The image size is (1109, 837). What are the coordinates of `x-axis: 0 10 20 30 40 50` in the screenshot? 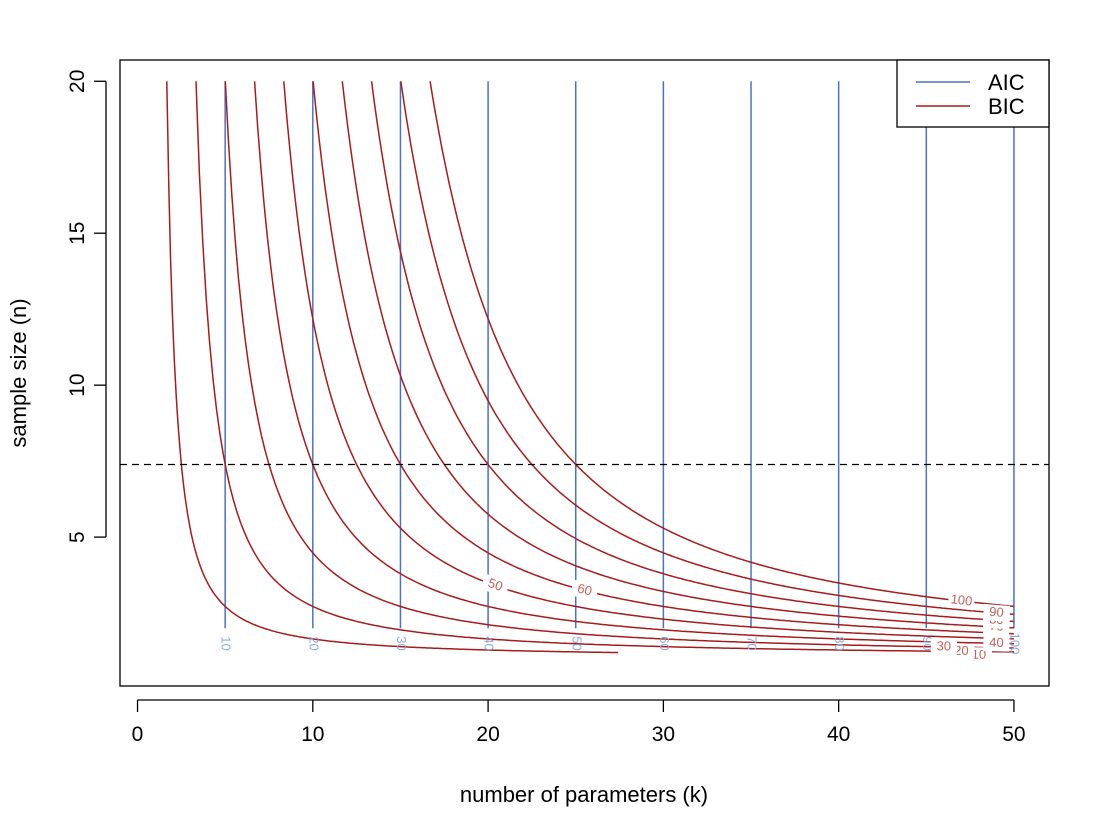 It's located at (579, 722).